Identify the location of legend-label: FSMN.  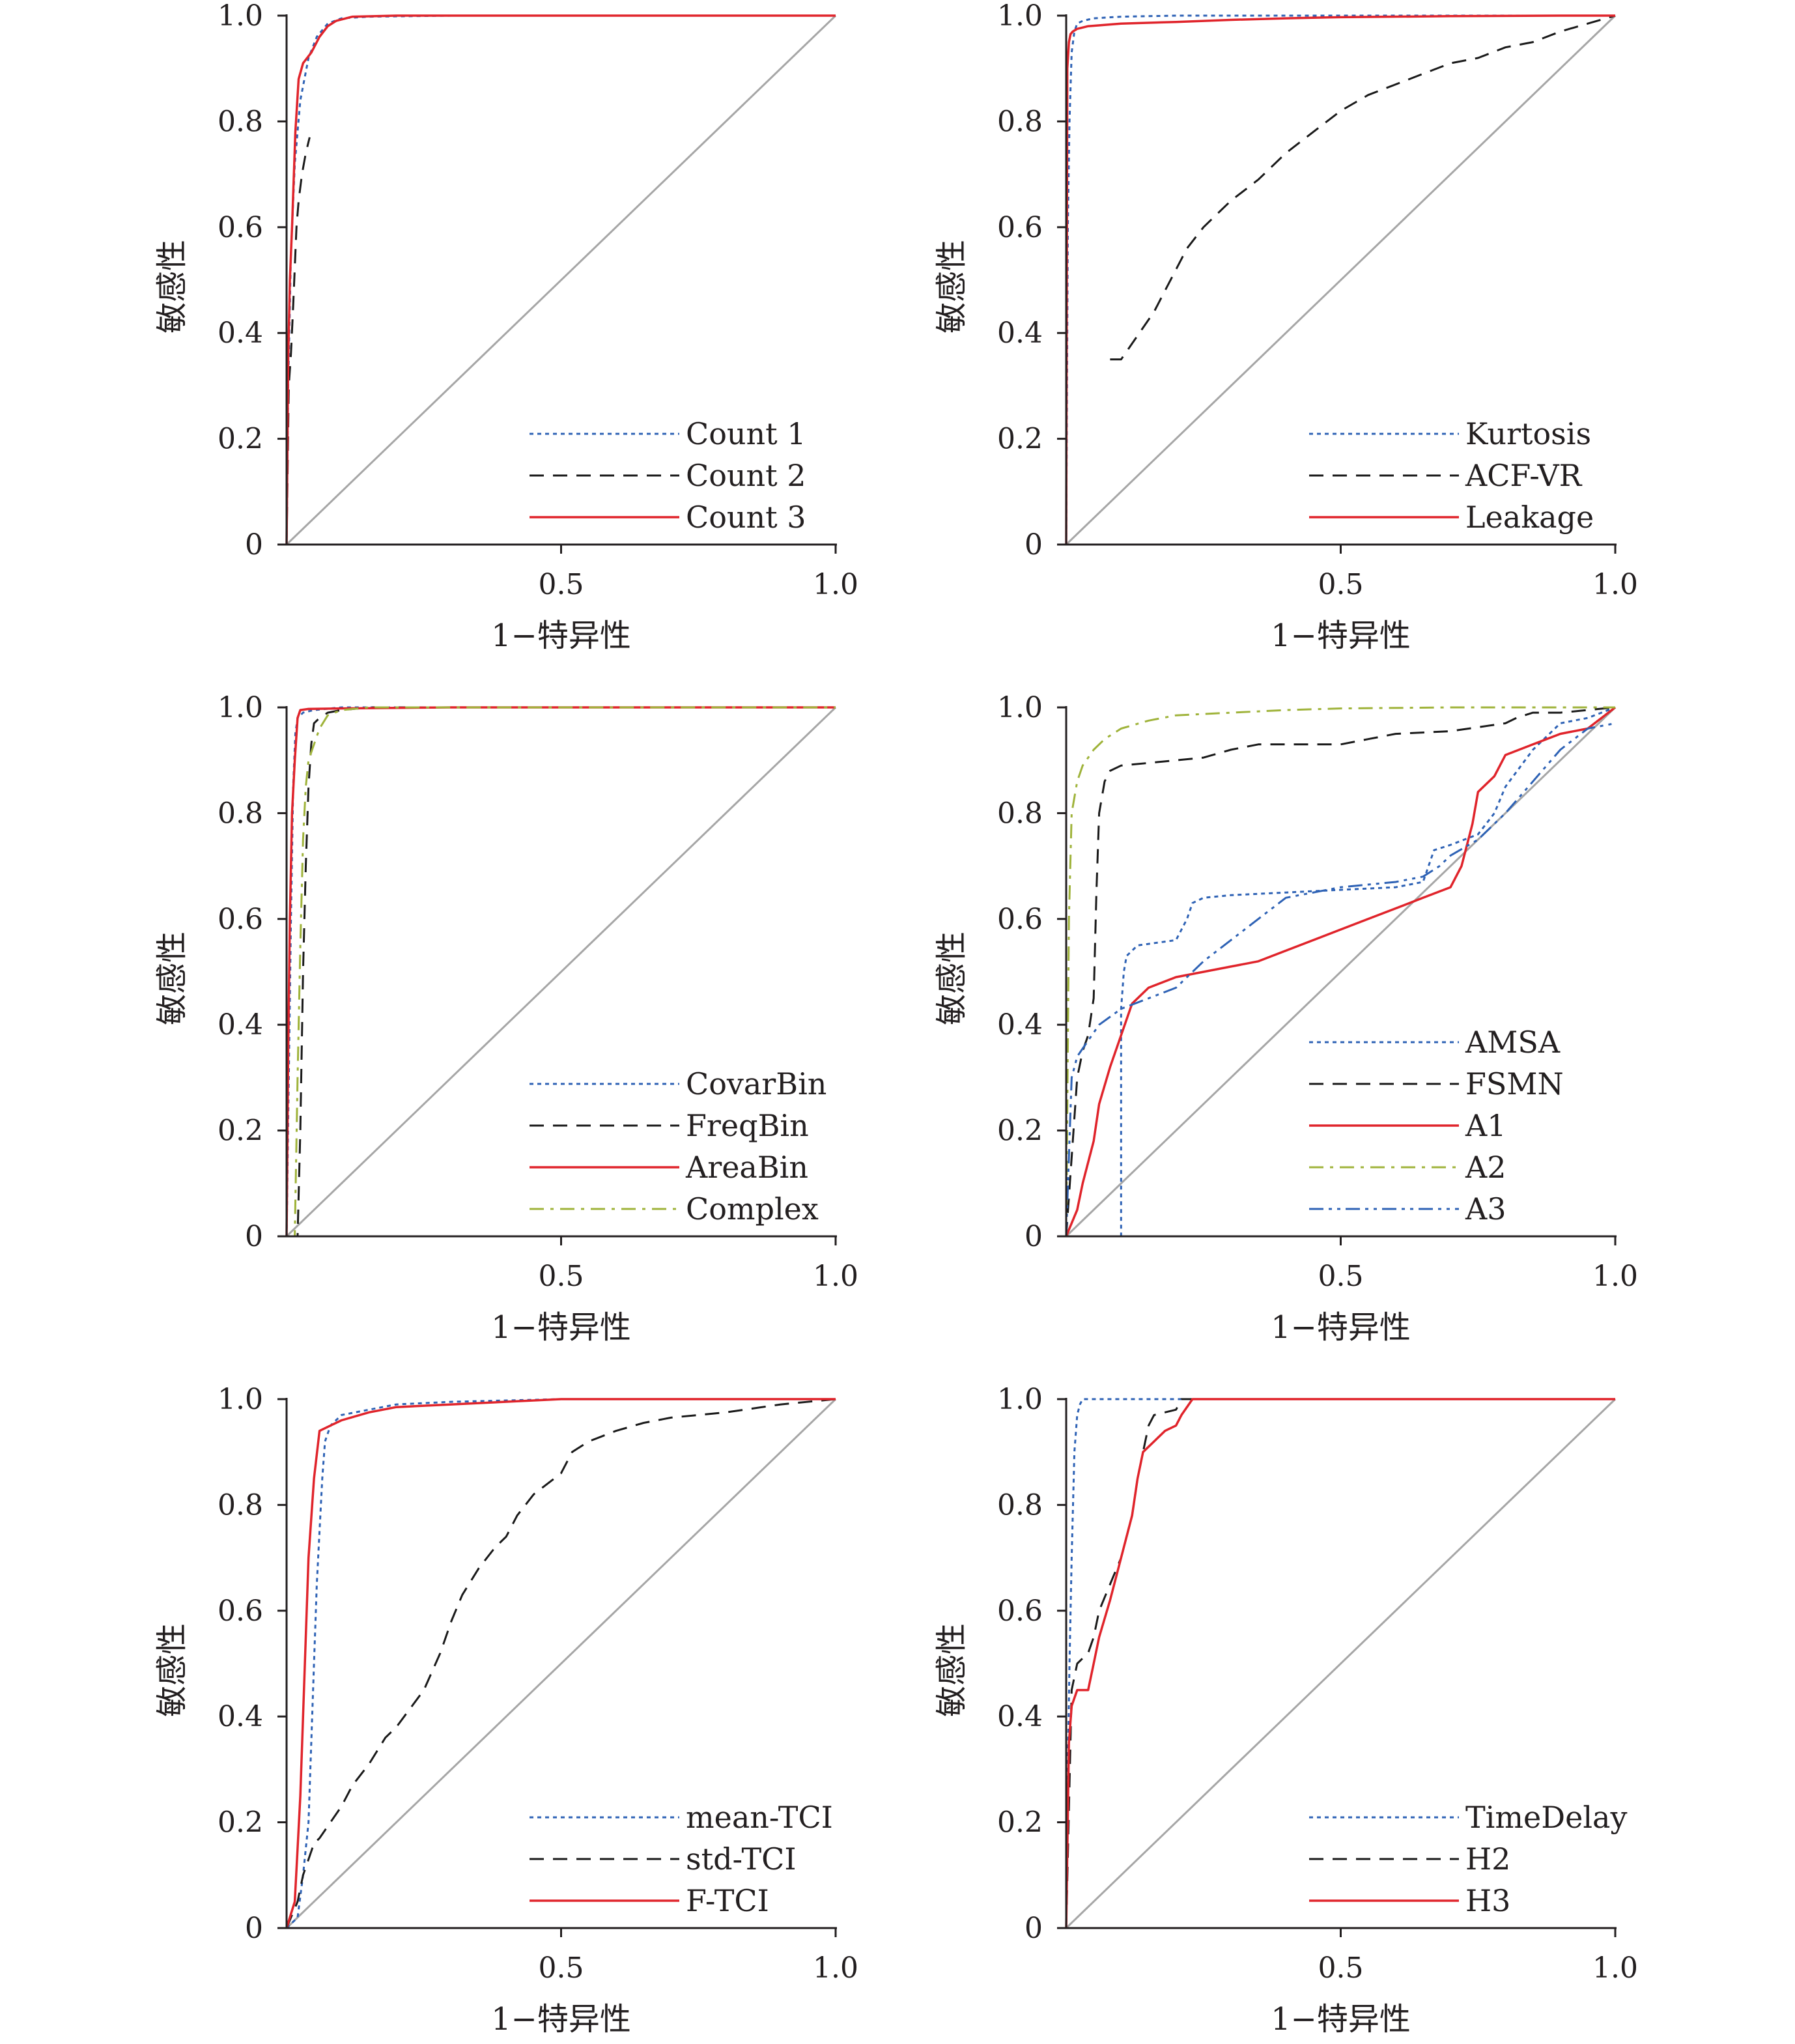
(1514, 1083).